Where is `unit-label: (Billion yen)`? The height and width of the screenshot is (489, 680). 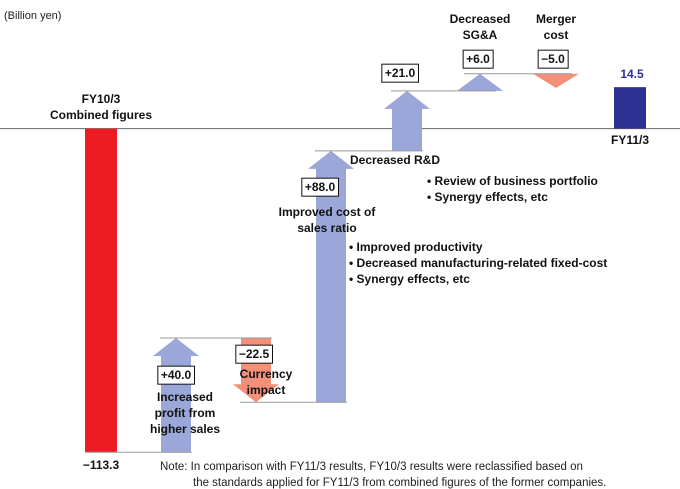 unit-label: (Billion yen) is located at coordinates (33, 16).